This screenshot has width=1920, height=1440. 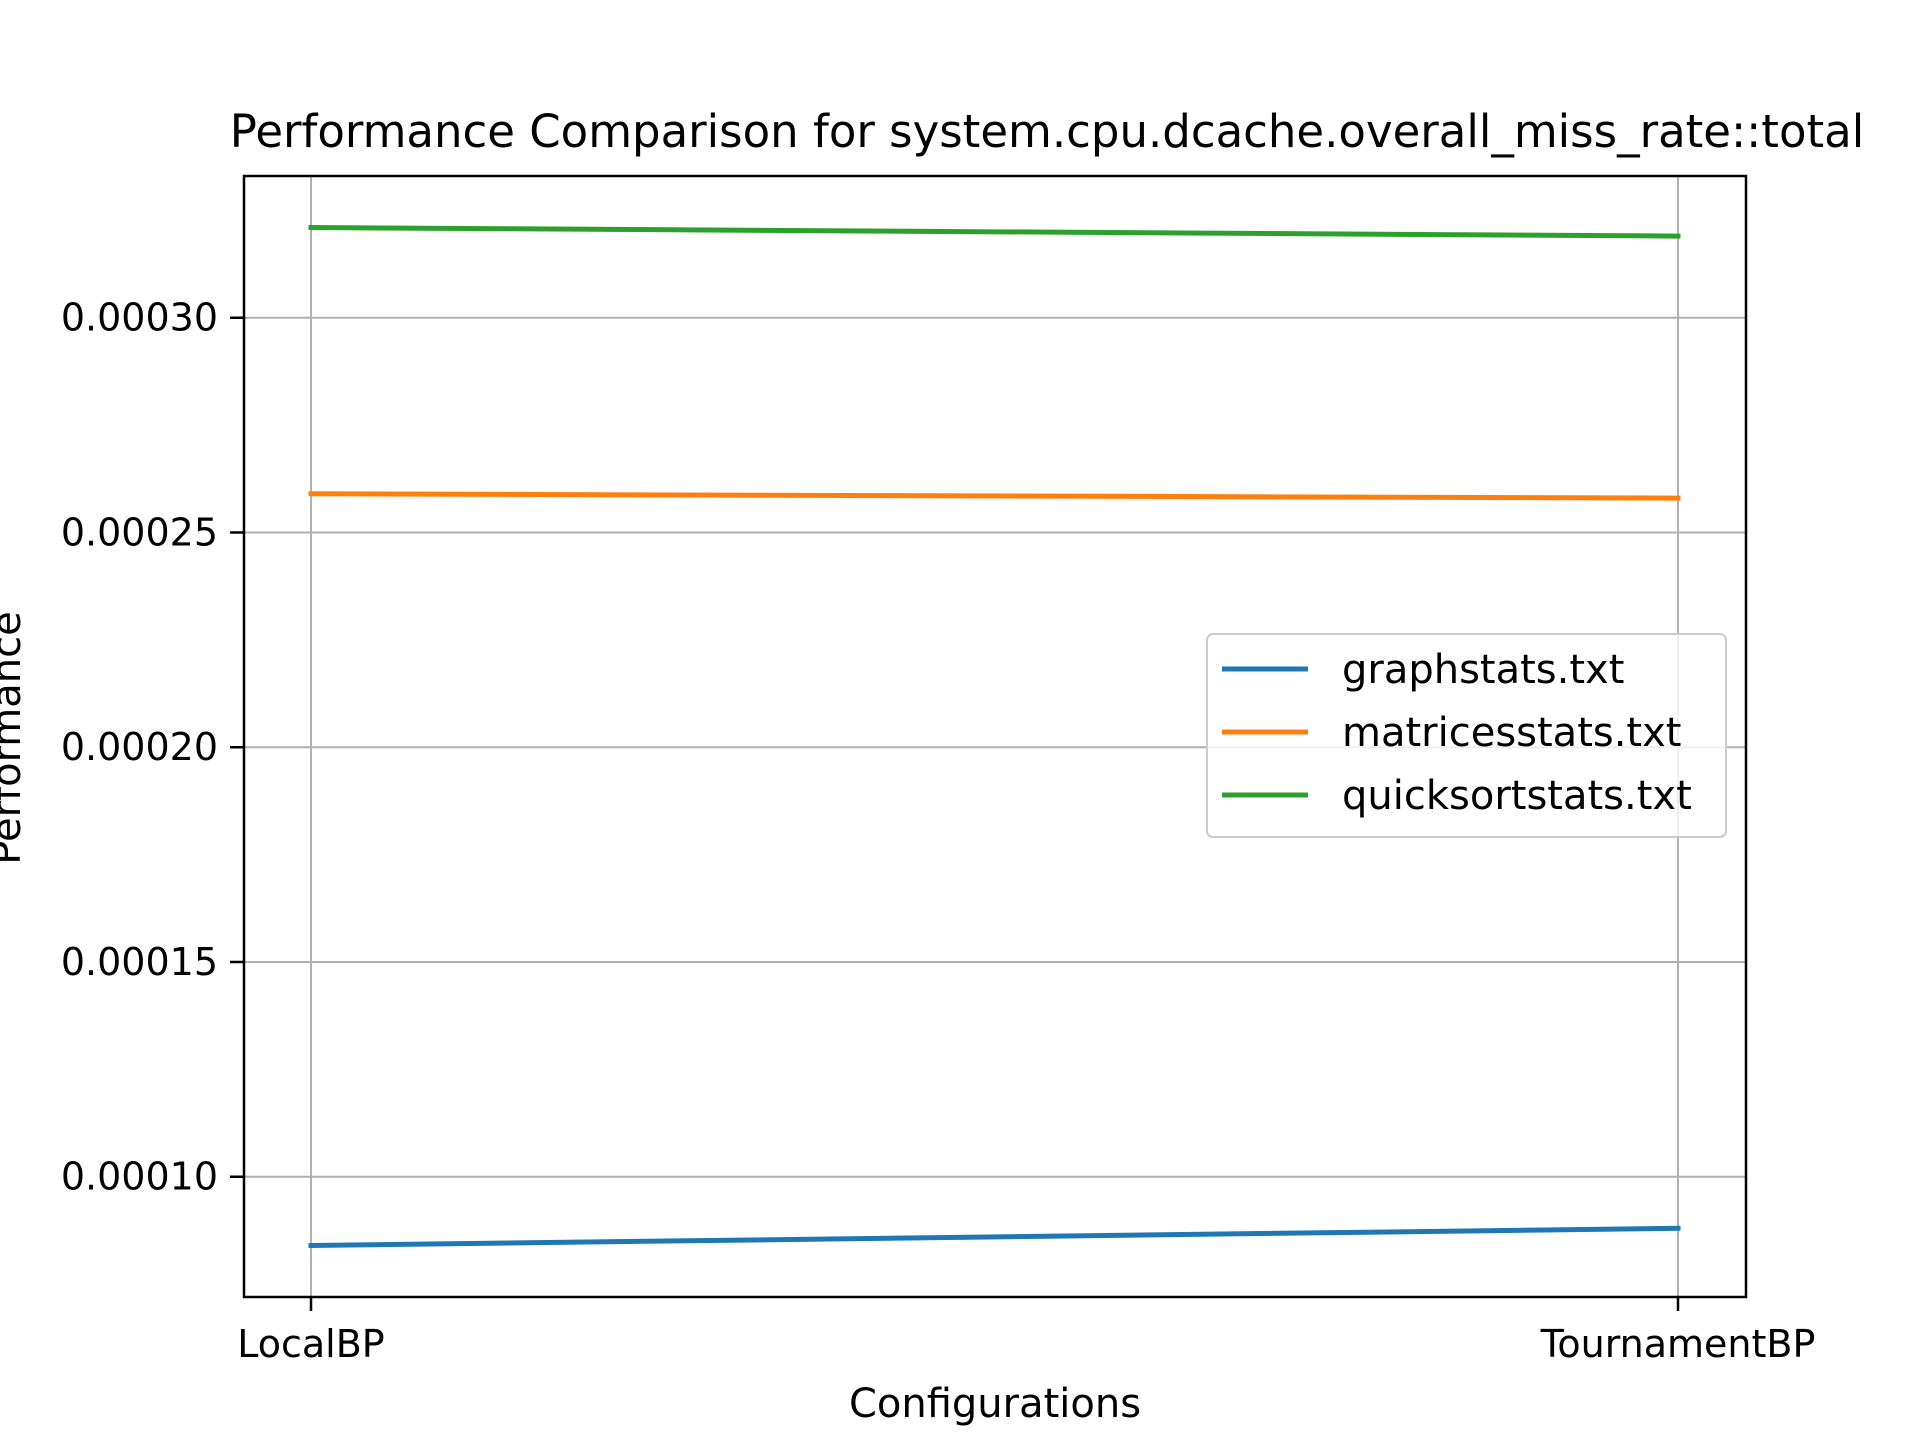 I want to click on x-axis-label: Configurations, so click(x=995, y=1404).